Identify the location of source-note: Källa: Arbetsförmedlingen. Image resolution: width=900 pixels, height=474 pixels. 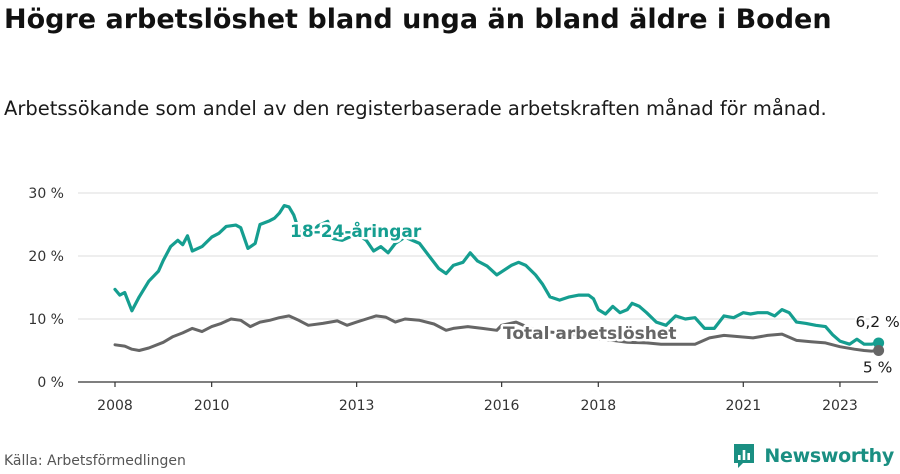
(95, 461).